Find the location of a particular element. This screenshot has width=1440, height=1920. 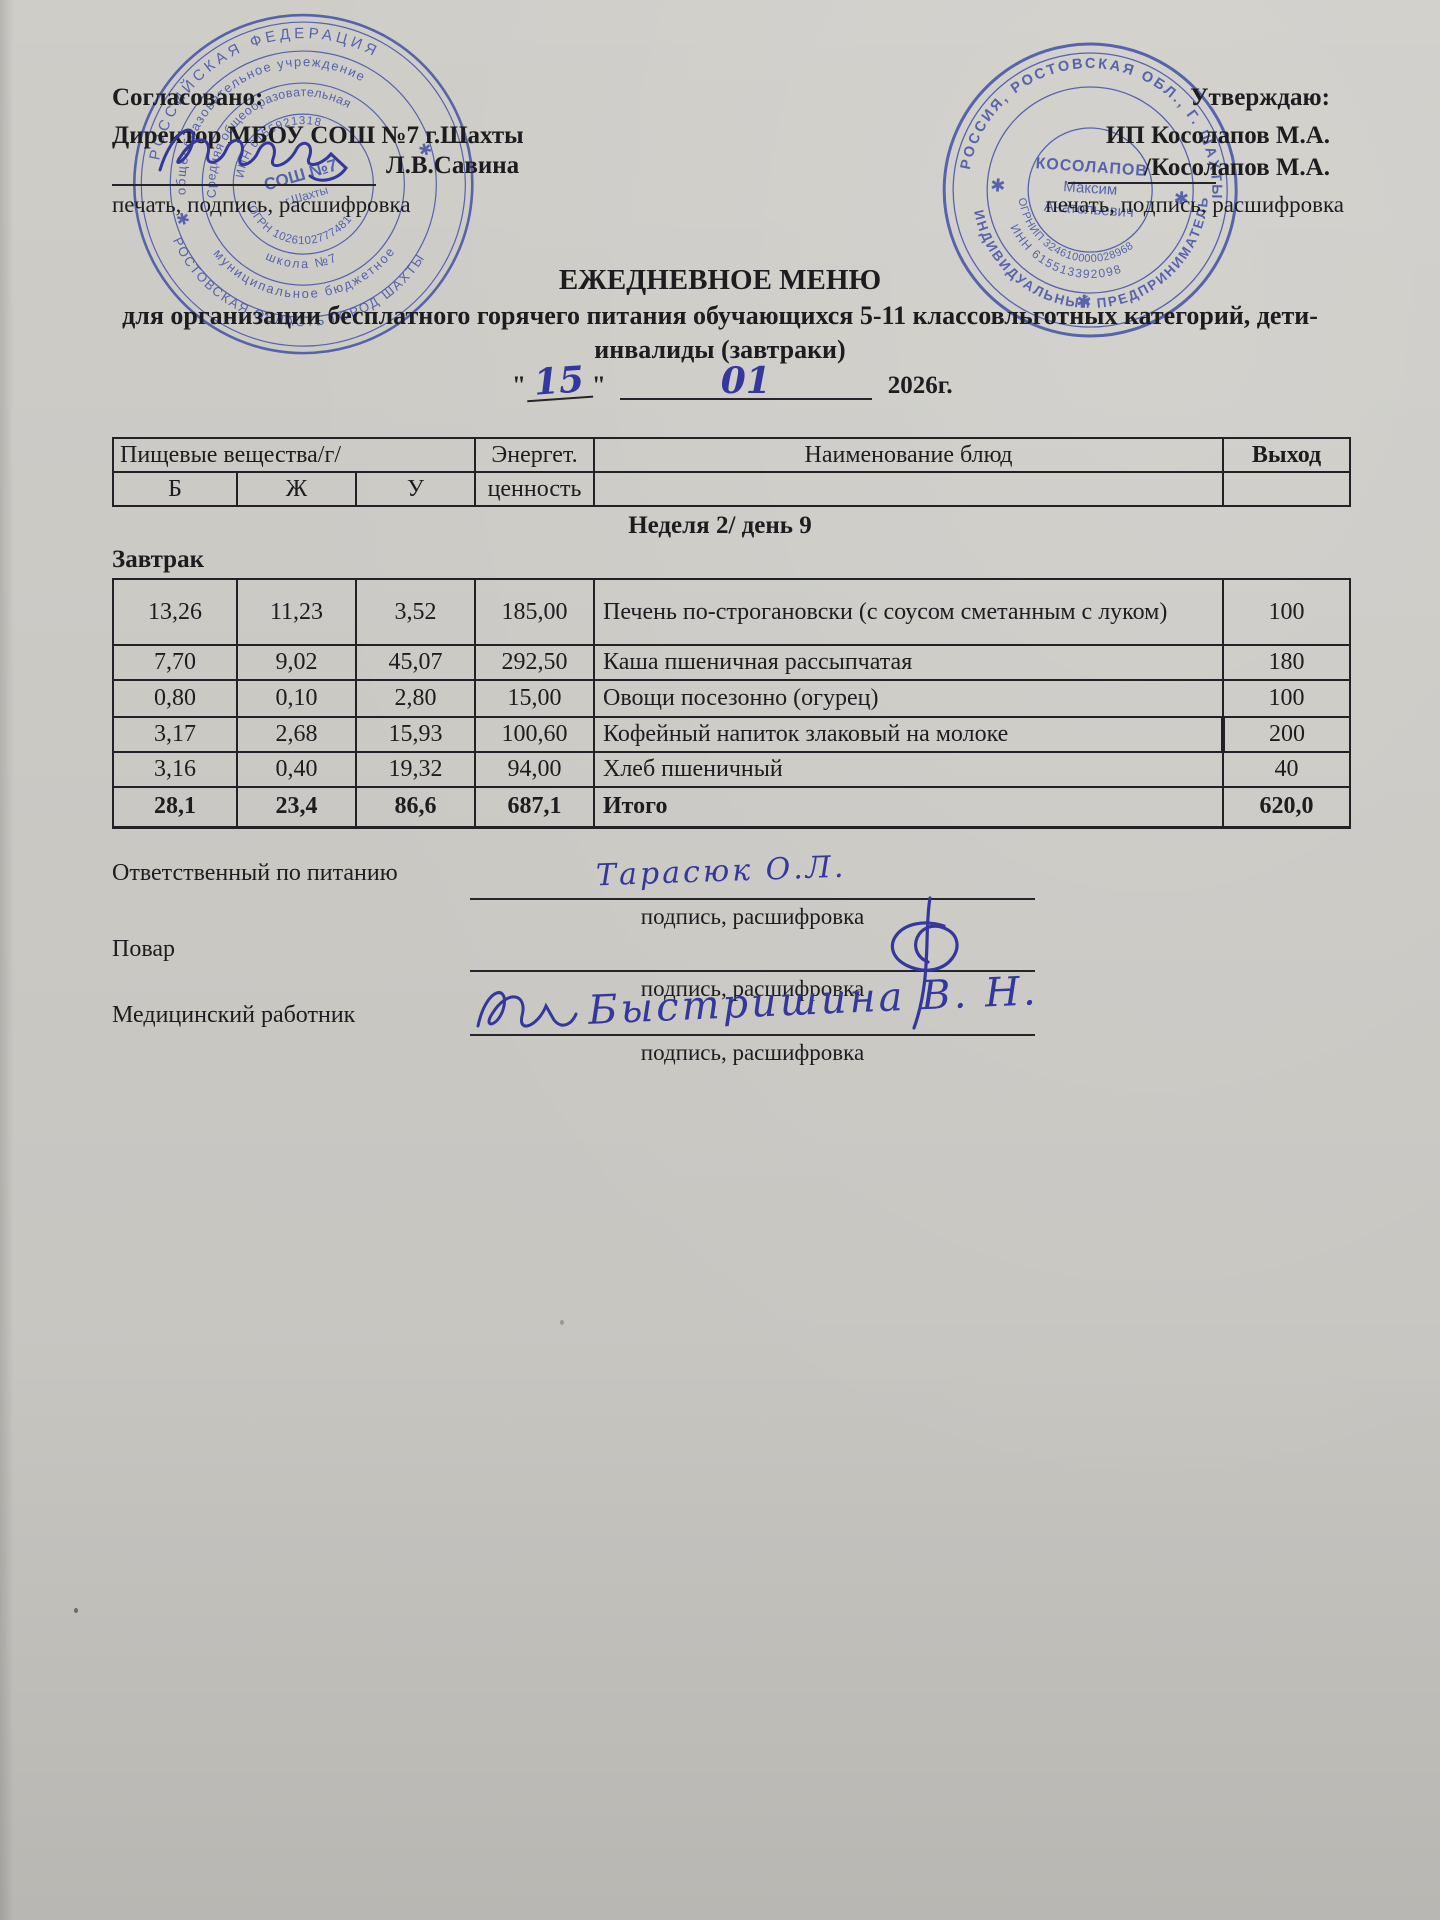

week-day-label: Неделя 2/ день 9 is located at coordinates (720, 525).